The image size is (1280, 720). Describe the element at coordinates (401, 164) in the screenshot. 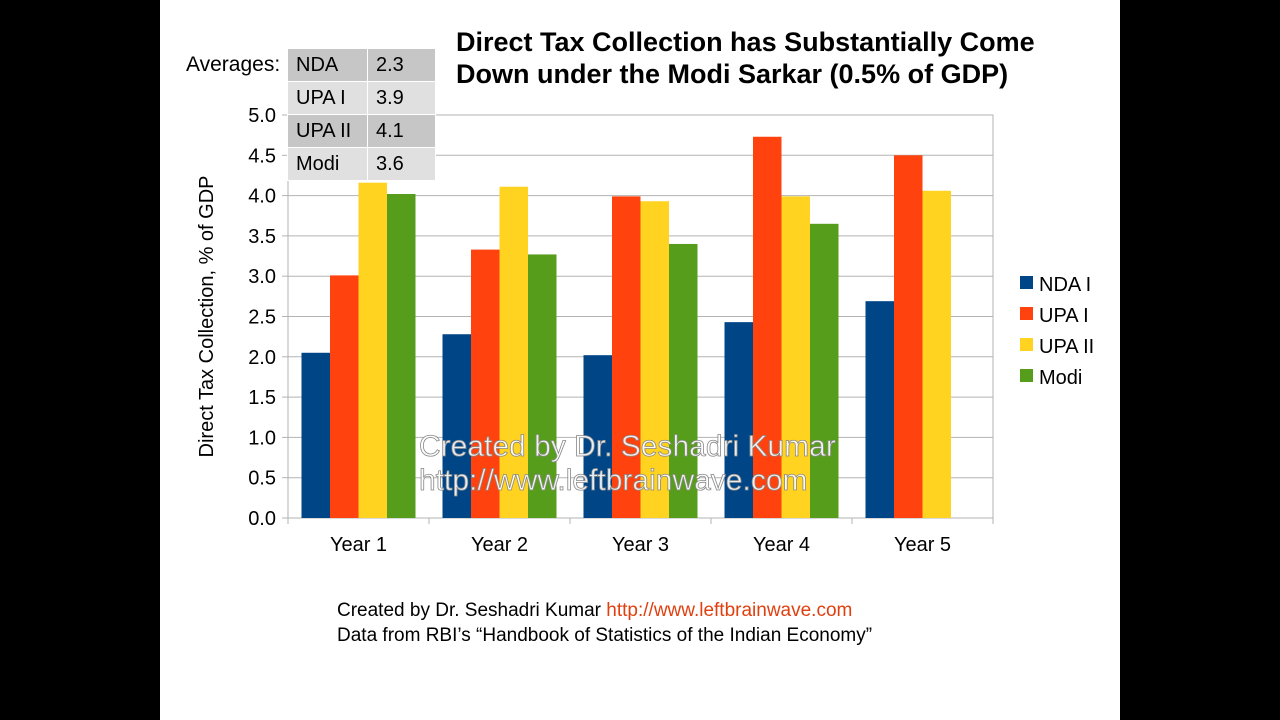

I see `averages-value: 3.6` at that location.